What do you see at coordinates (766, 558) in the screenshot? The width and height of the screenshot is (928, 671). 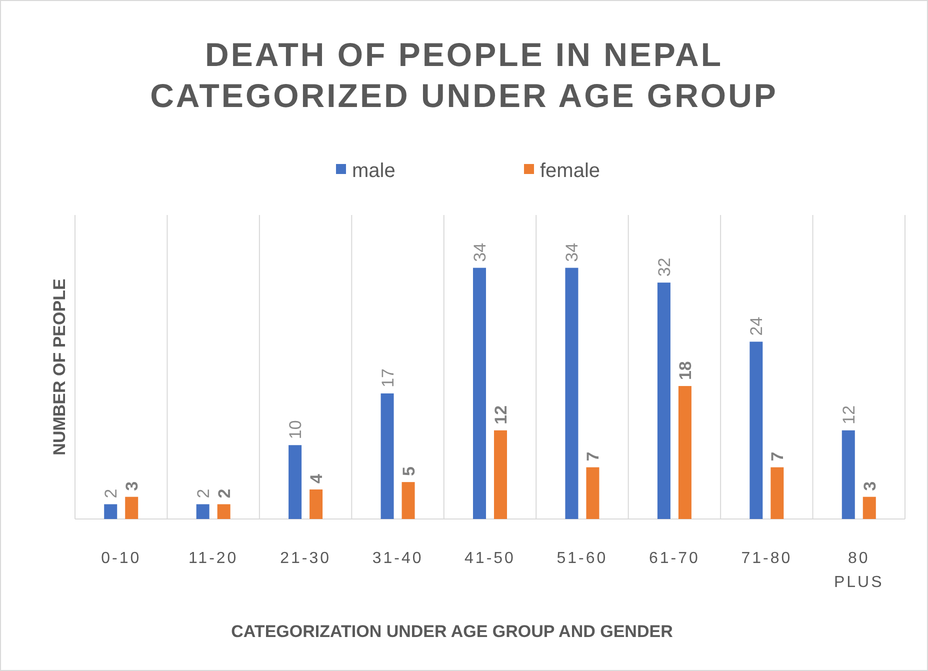 I see `x-tick-label: 71-80` at bounding box center [766, 558].